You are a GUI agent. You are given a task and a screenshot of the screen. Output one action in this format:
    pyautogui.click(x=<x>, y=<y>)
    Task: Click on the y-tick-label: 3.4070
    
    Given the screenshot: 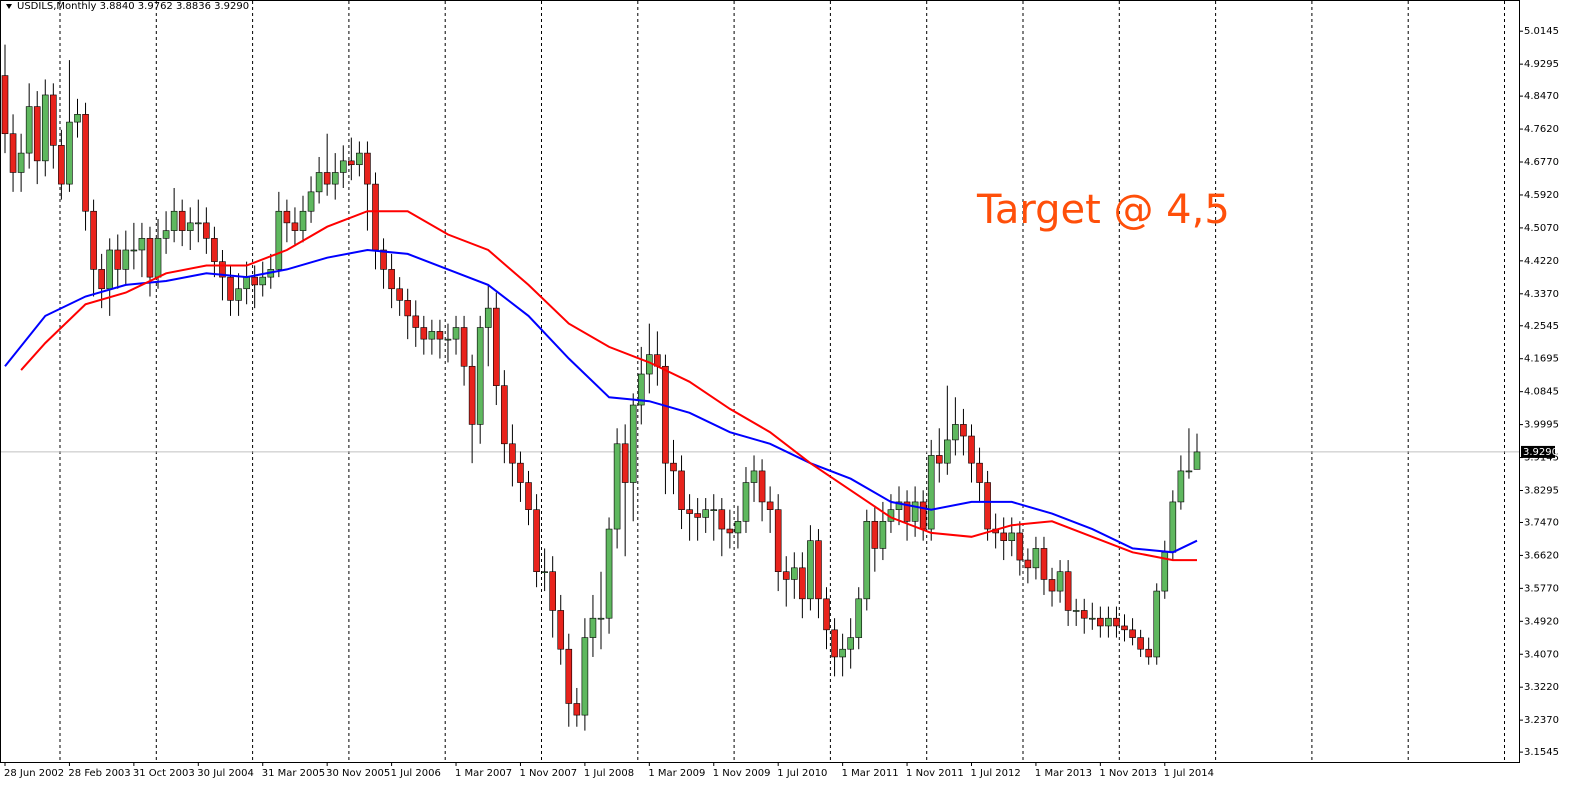 What is the action you would take?
    pyautogui.click(x=1541, y=654)
    